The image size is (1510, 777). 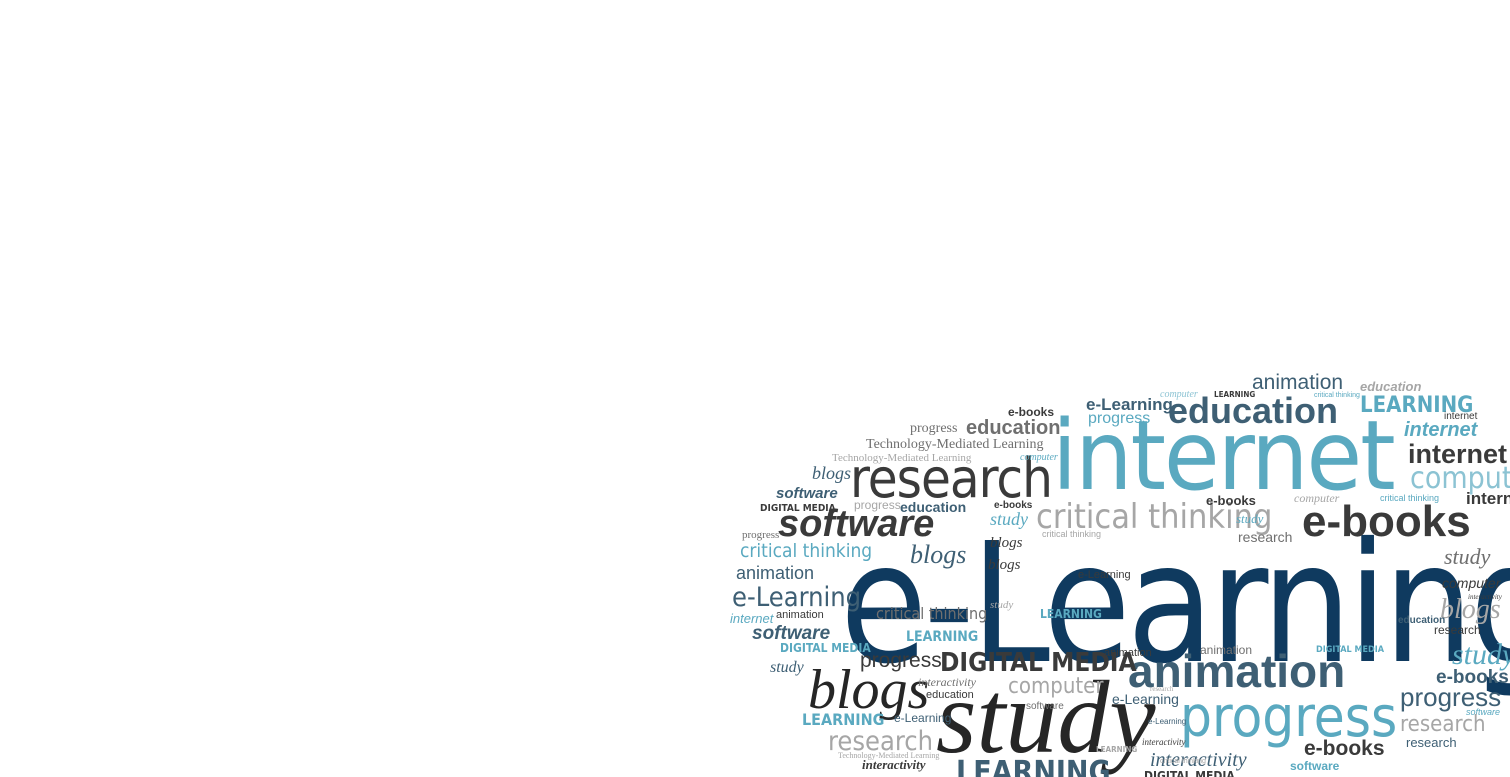 I want to click on word-research-6: research, so click(x=1162, y=689).